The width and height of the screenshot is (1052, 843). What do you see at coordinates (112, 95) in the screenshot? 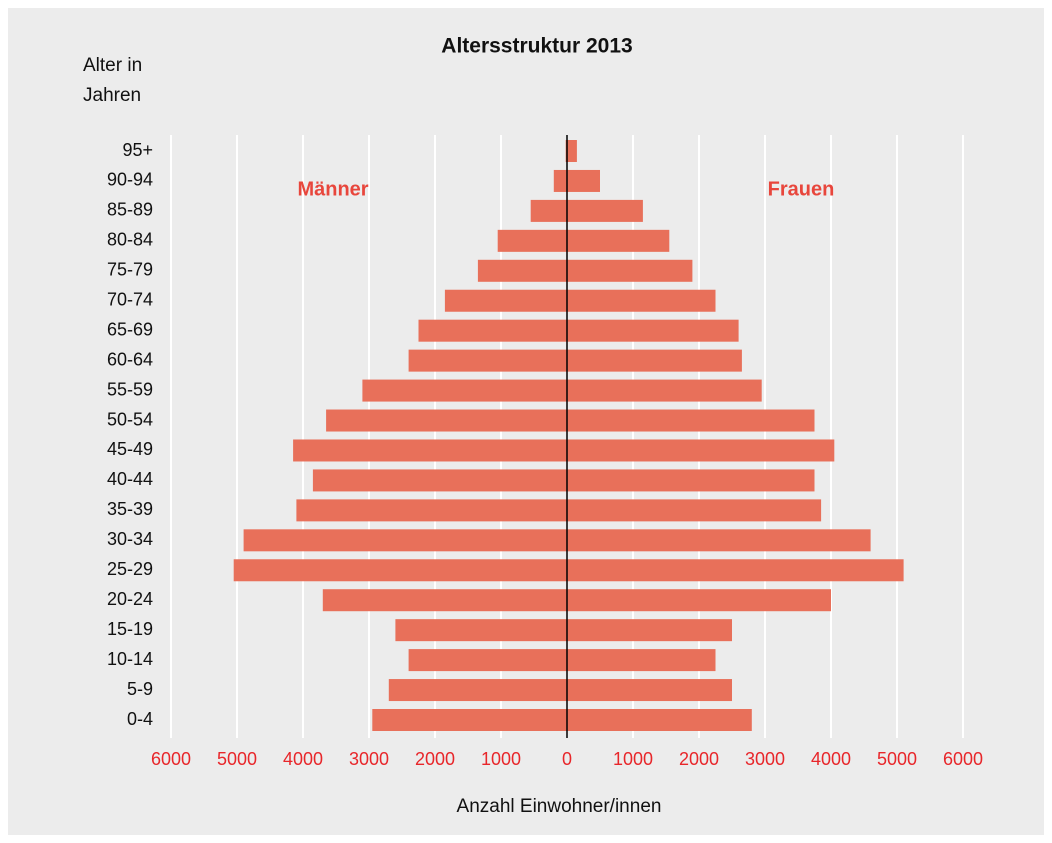
I see `y-axis-label: Jahren` at bounding box center [112, 95].